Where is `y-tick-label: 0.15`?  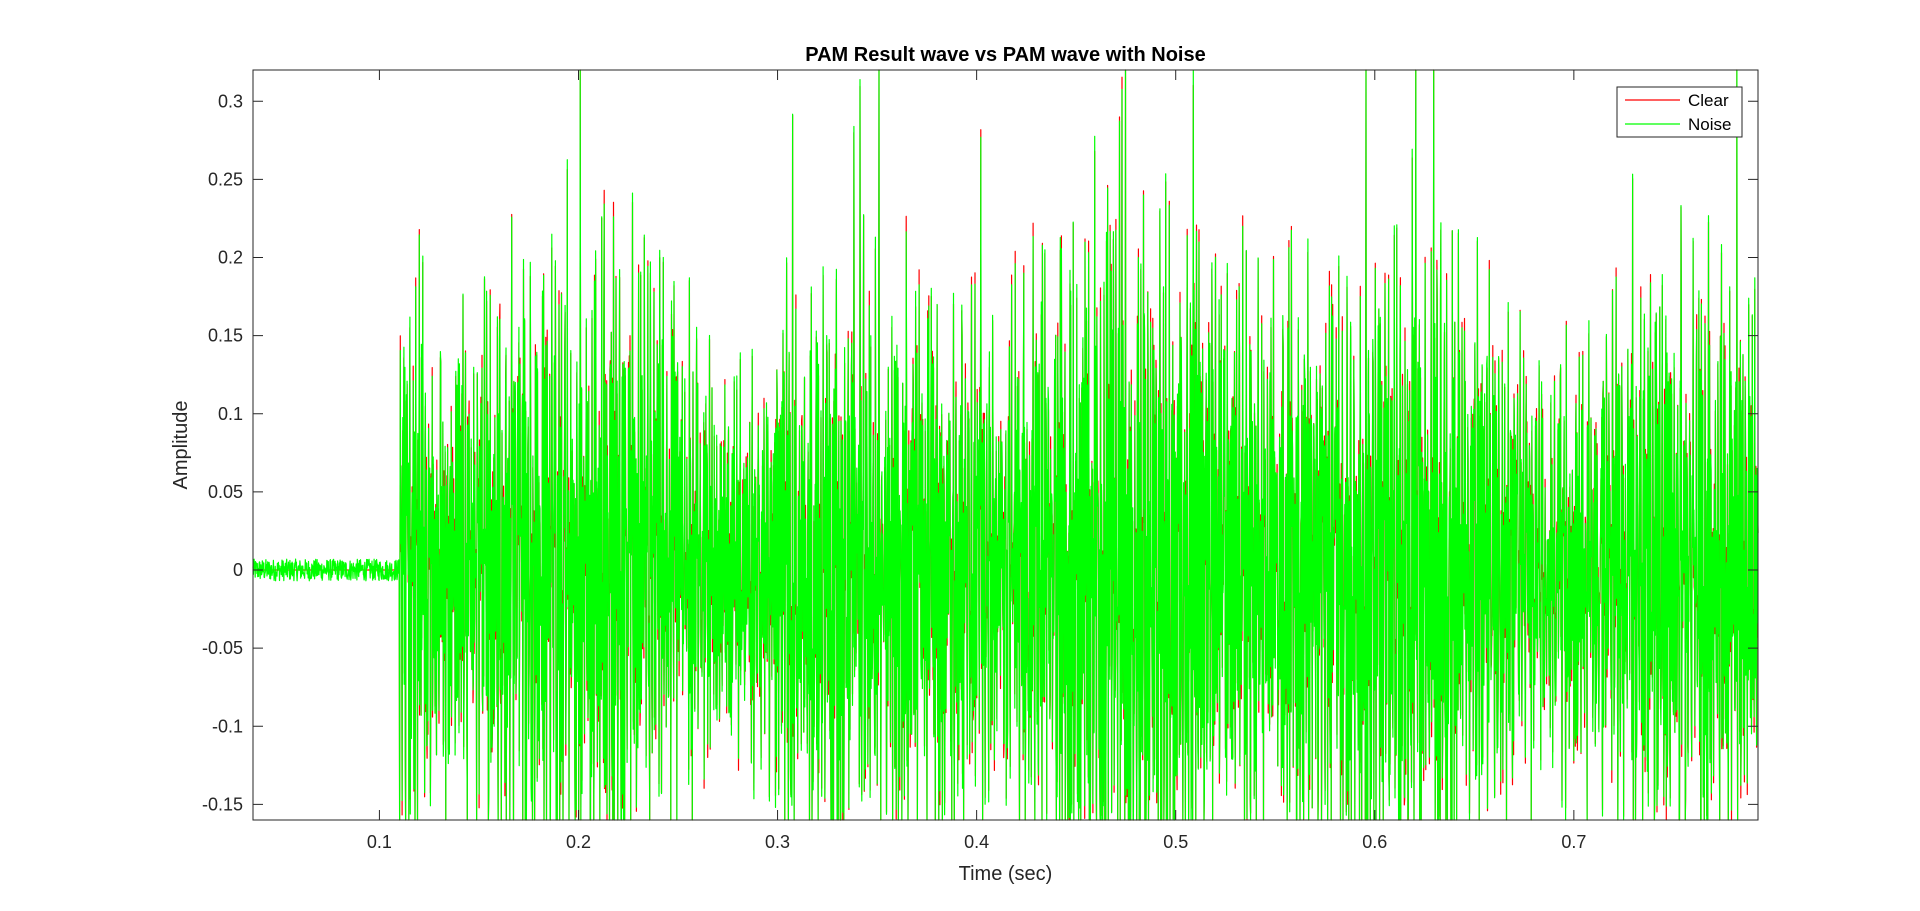
y-tick-label: 0.15 is located at coordinates (225, 336).